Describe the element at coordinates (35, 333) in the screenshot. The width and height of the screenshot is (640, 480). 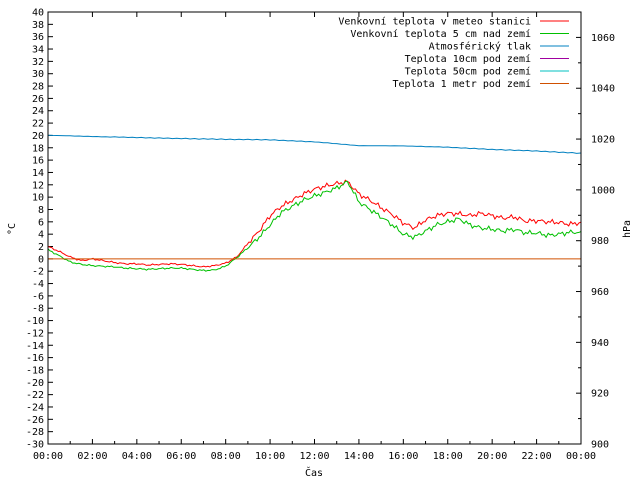
I see `y-tick-label: -12` at that location.